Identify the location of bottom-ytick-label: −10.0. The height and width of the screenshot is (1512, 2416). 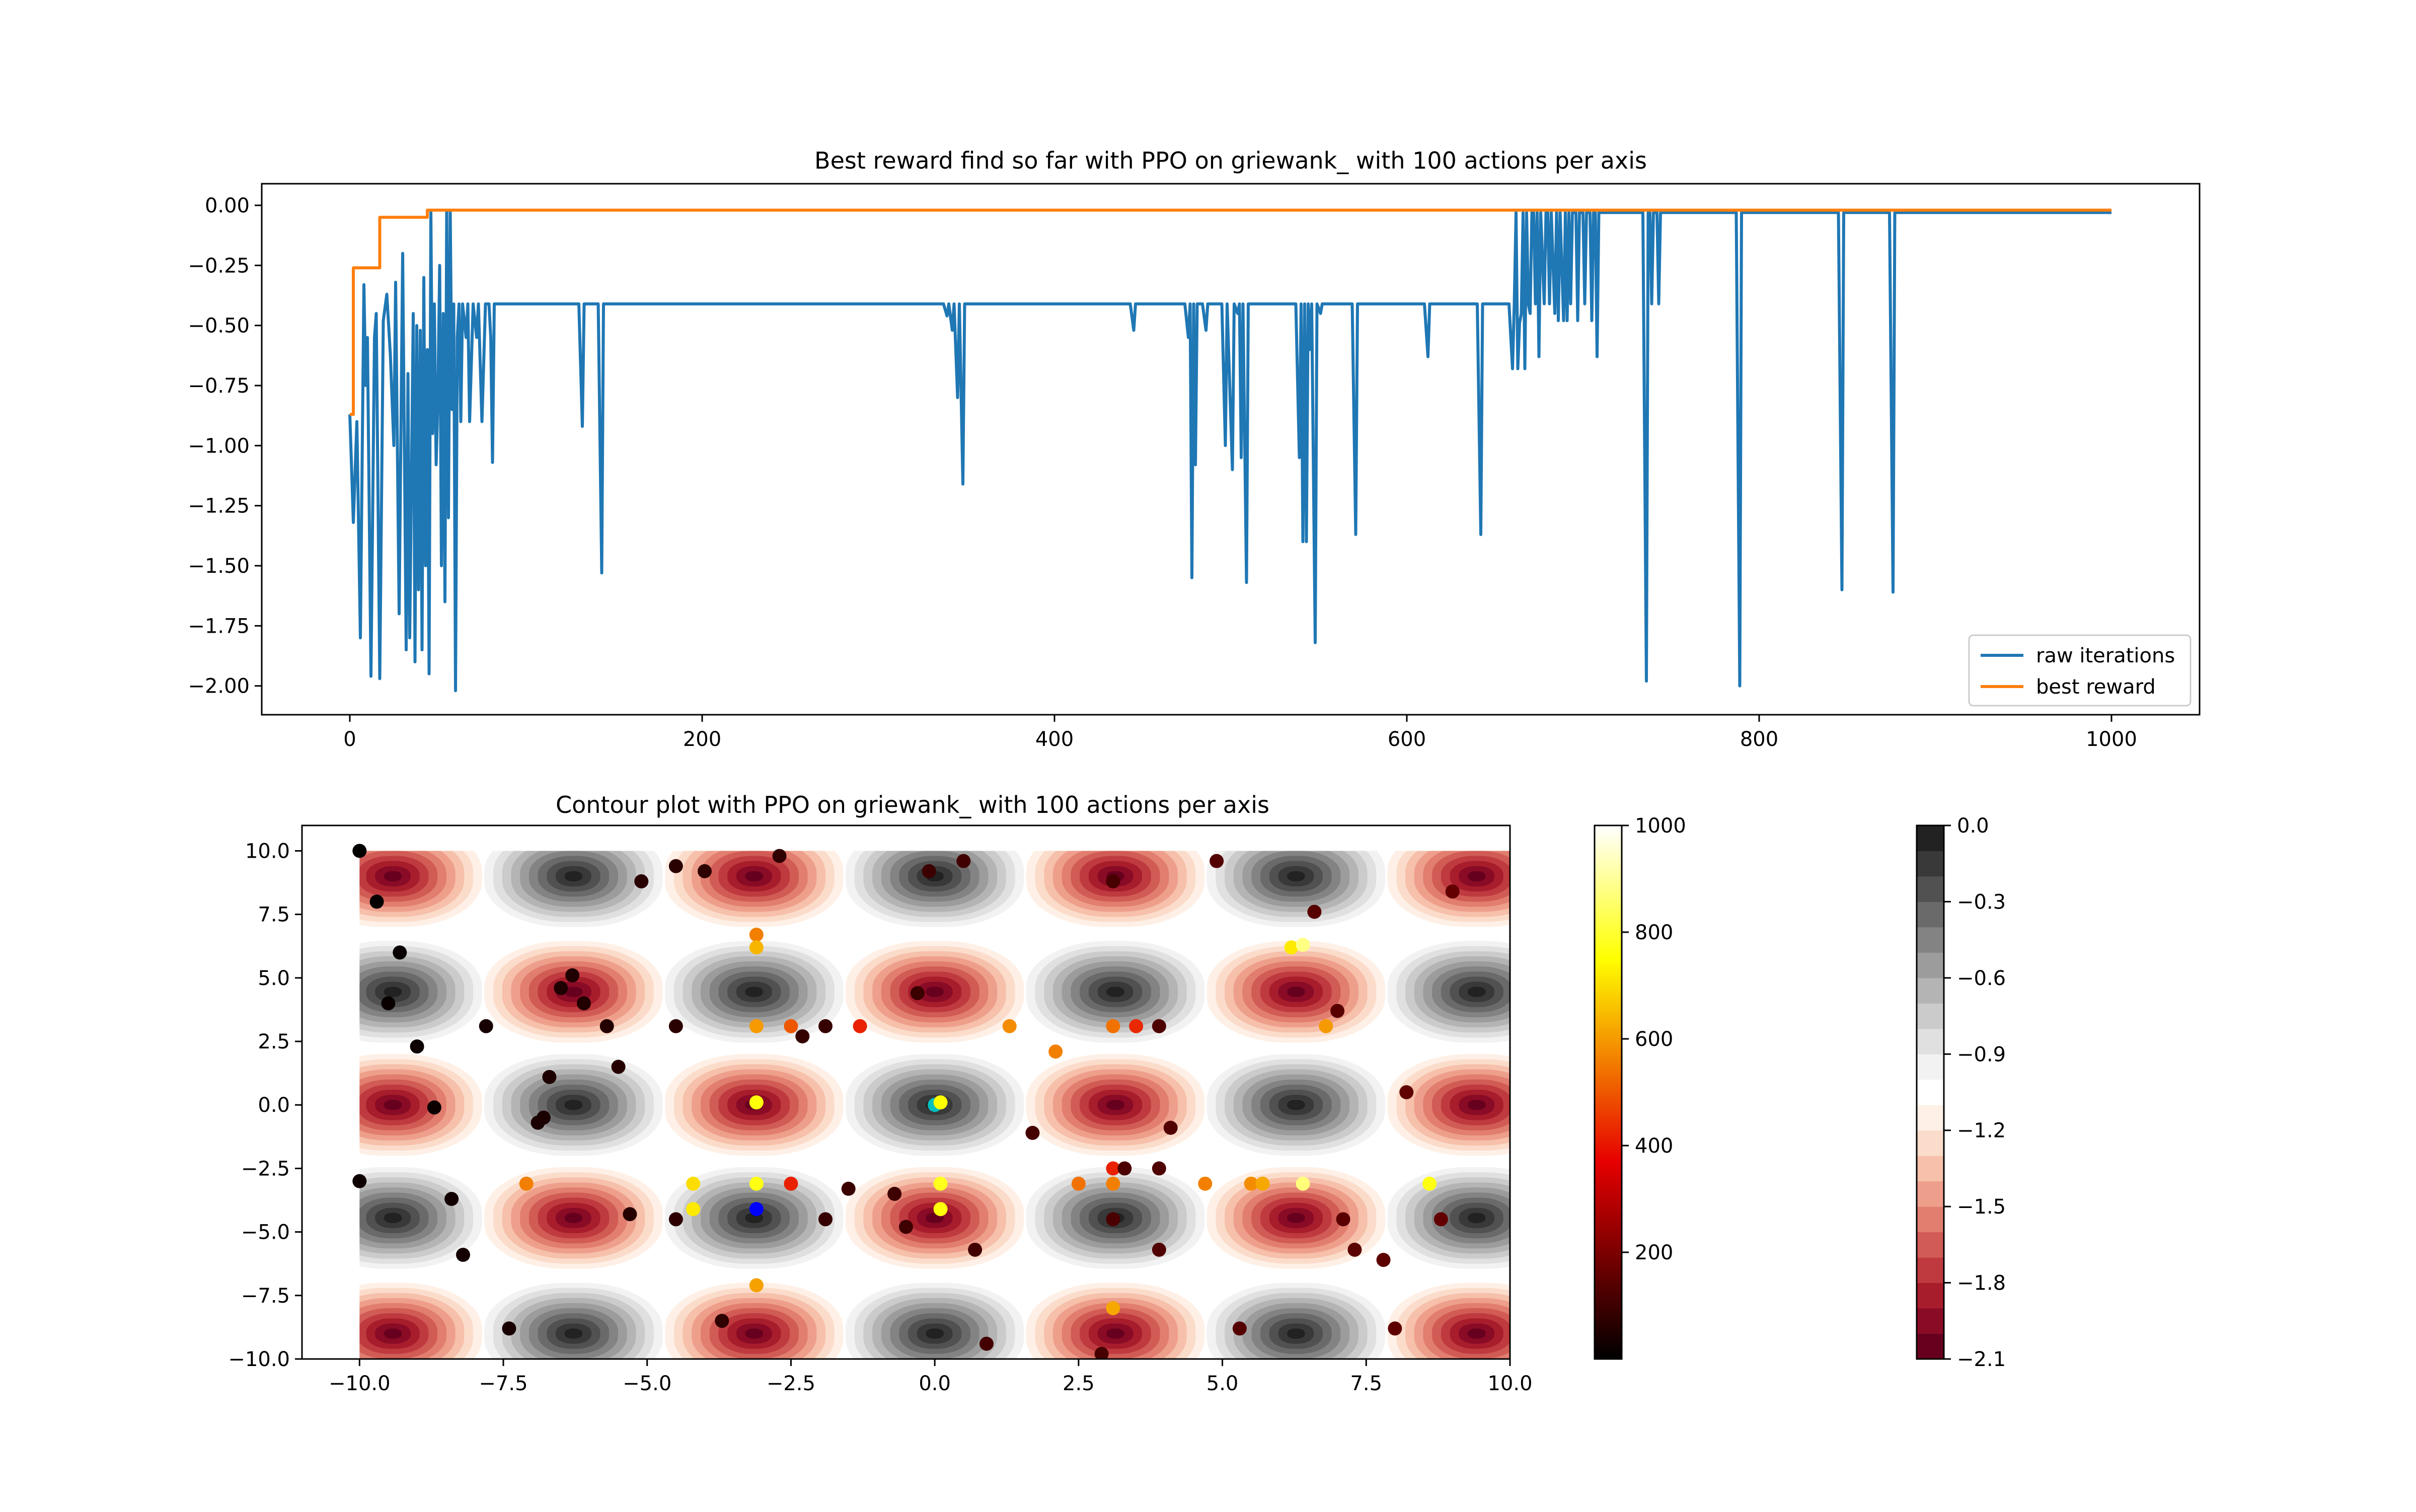
(259, 1359).